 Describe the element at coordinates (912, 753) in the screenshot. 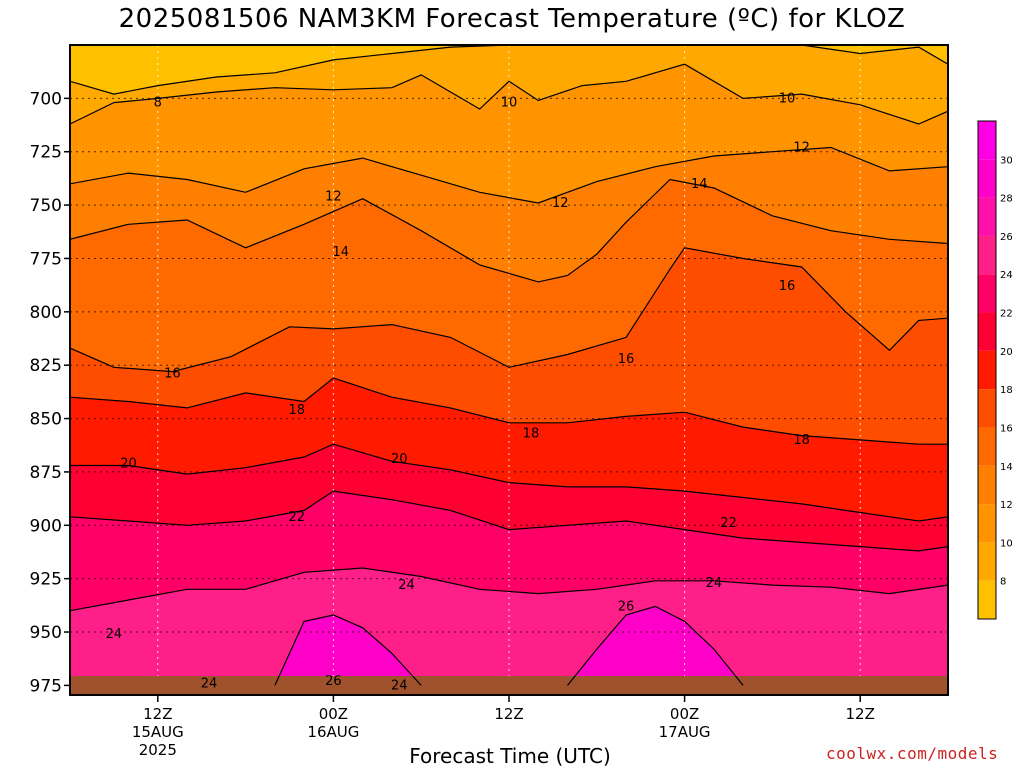

I see `source-credit: coolwx.com/models` at that location.